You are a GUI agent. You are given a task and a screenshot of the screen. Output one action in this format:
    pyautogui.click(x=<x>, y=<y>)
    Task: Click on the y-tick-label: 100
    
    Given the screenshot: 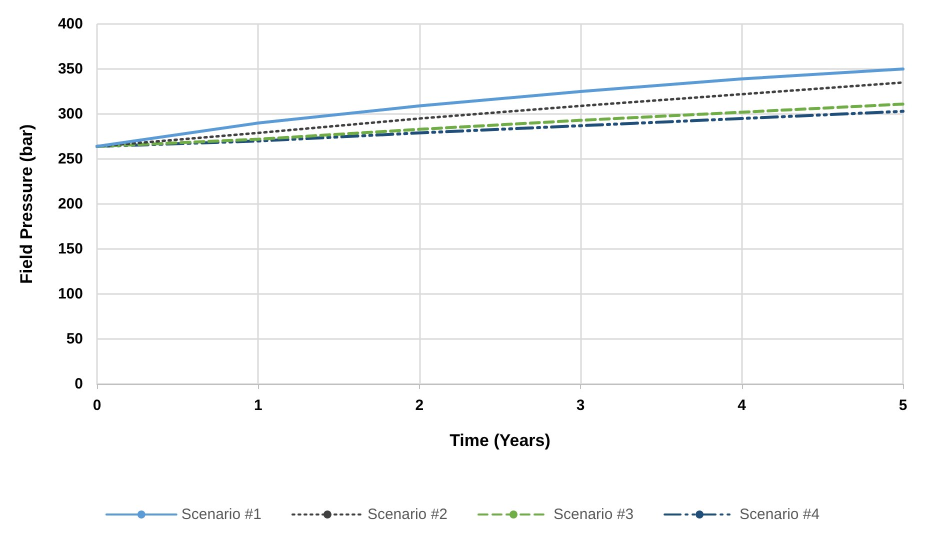 What is the action you would take?
    pyautogui.click(x=70, y=294)
    